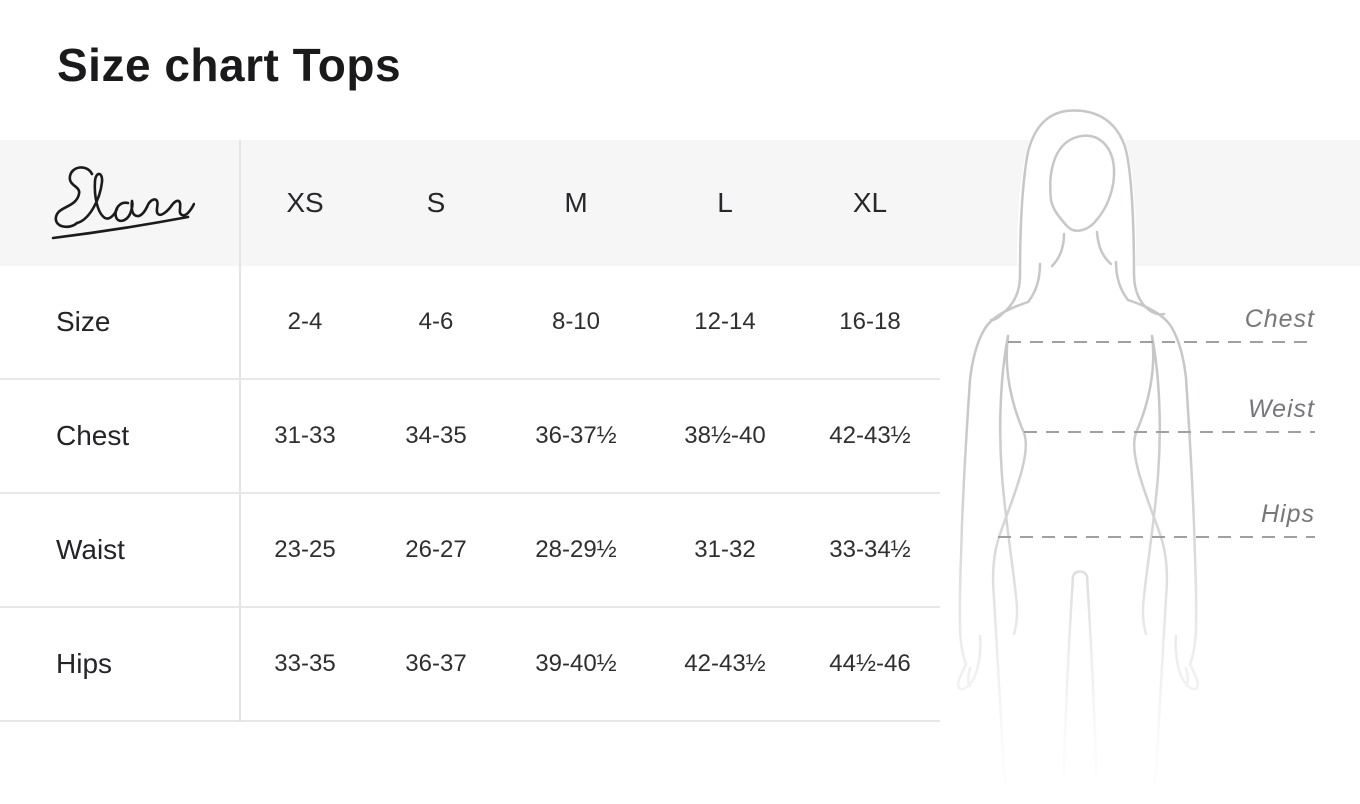 The height and width of the screenshot is (804, 1360). Describe the element at coordinates (1169, 432) in the screenshot. I see `waist-measure-line` at that location.